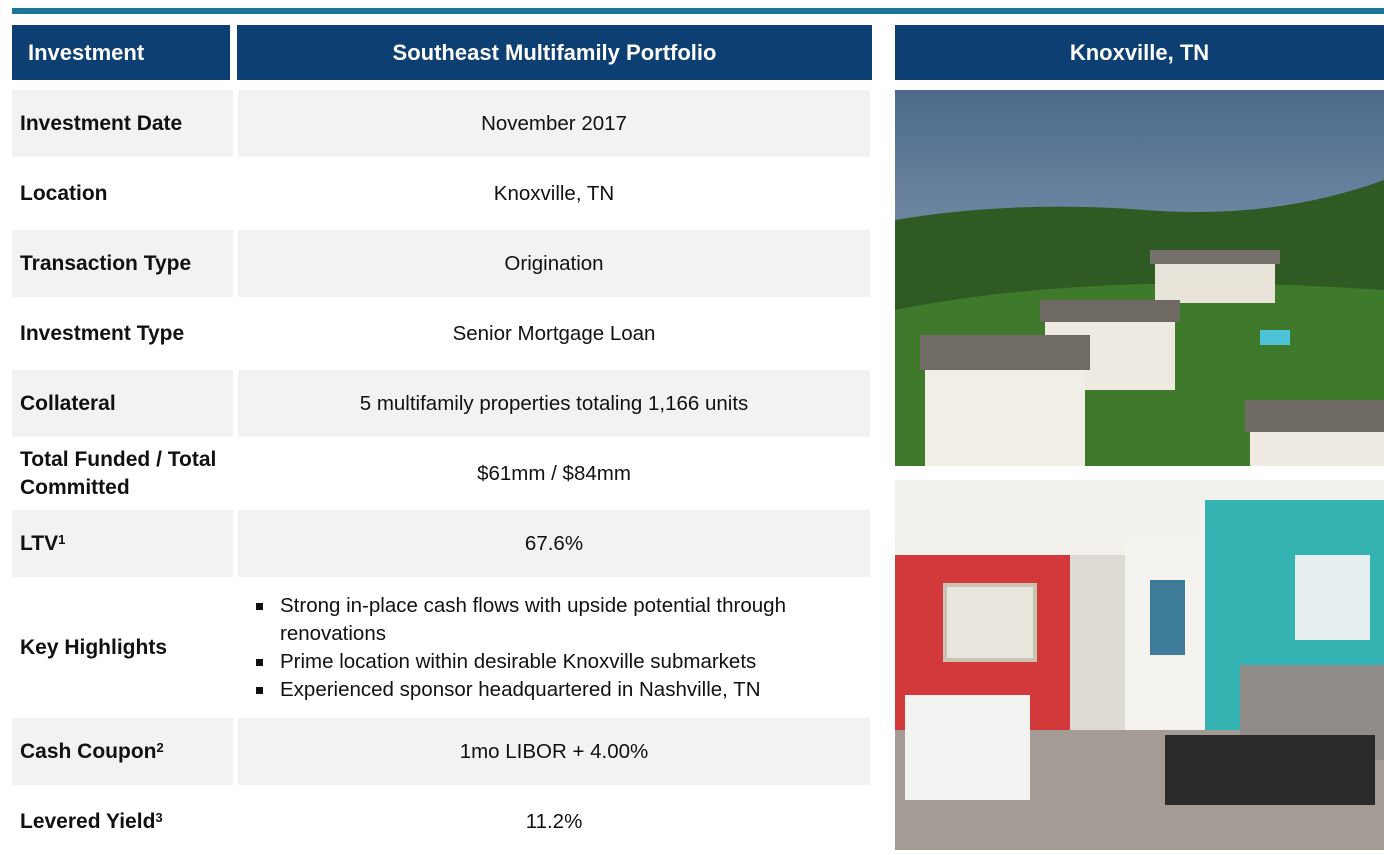 This screenshot has width=1384, height=855. I want to click on row-value: Senior Mortgage Loan, so click(554, 333).